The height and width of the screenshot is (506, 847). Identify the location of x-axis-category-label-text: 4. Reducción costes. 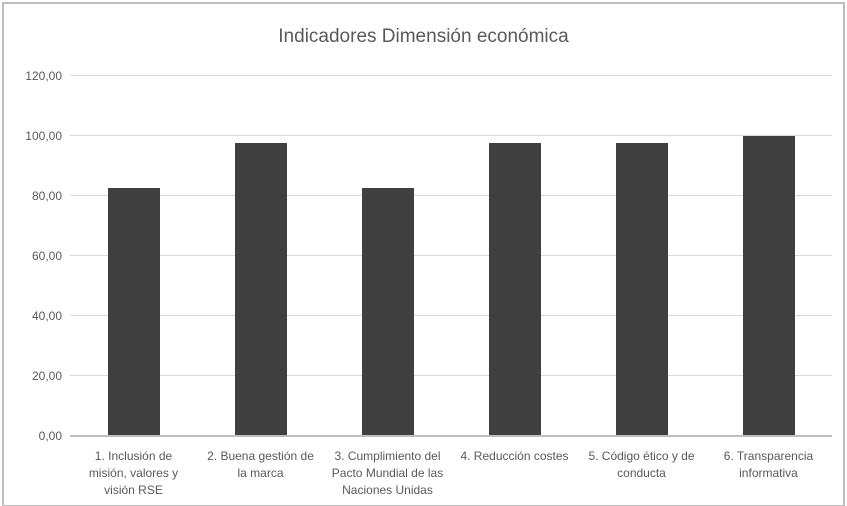
(514, 456).